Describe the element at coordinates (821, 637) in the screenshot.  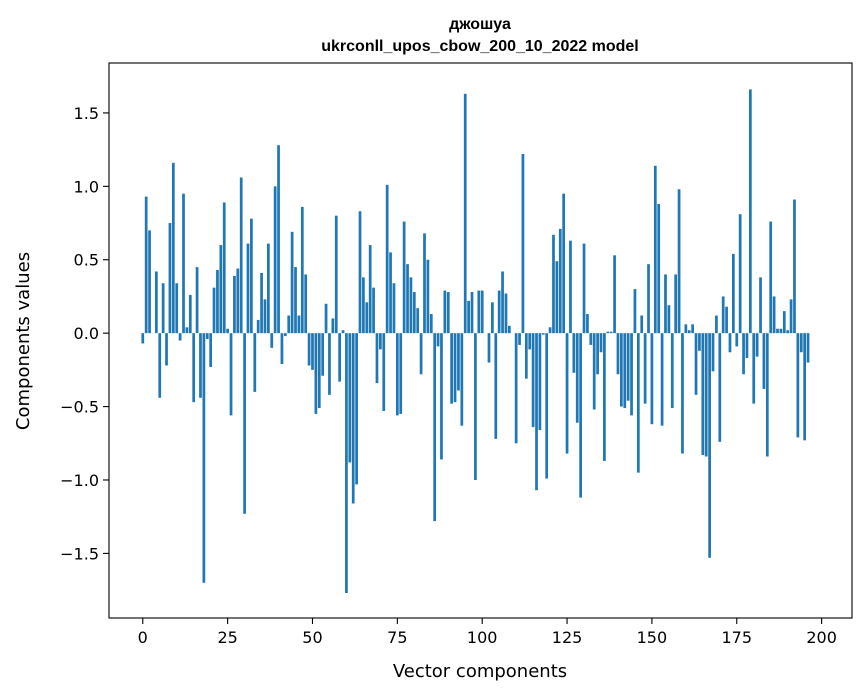
I see `x-tick-label: 200` at that location.